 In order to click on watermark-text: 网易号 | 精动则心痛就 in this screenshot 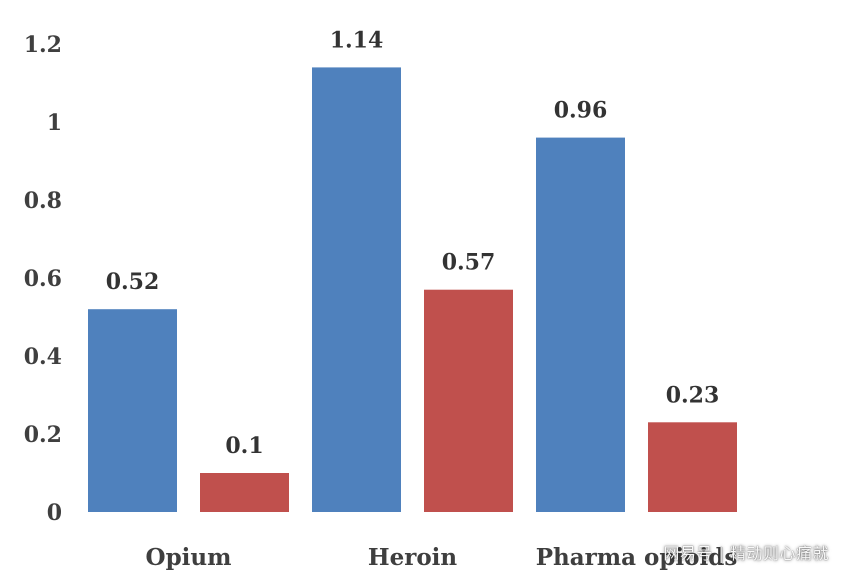, I will do `click(746, 553)`.